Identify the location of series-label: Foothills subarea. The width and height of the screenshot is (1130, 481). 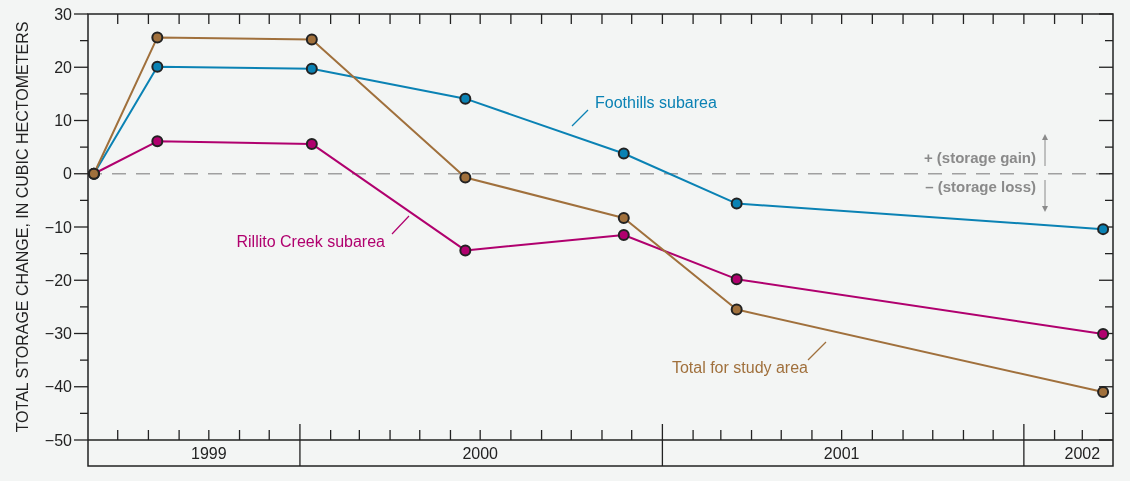
(656, 102).